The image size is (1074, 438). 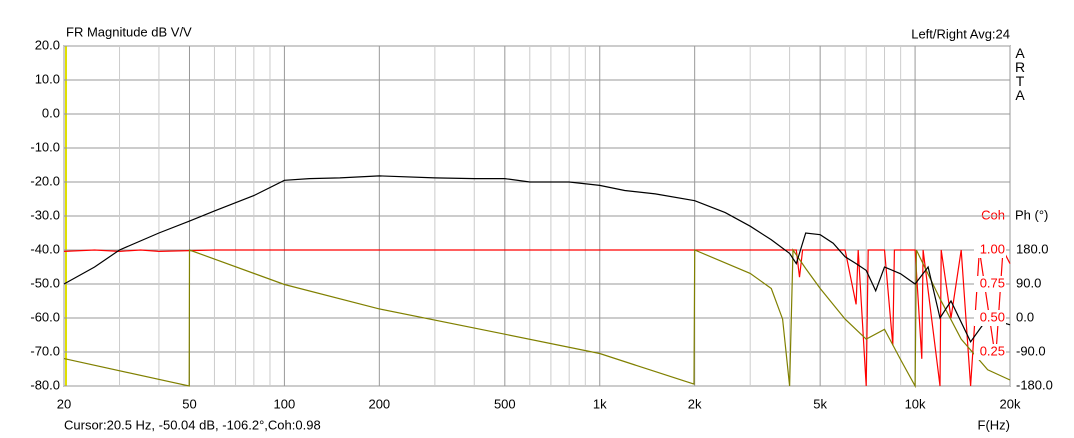 I want to click on y3-tick-label: 0.25, so click(x=992, y=350).